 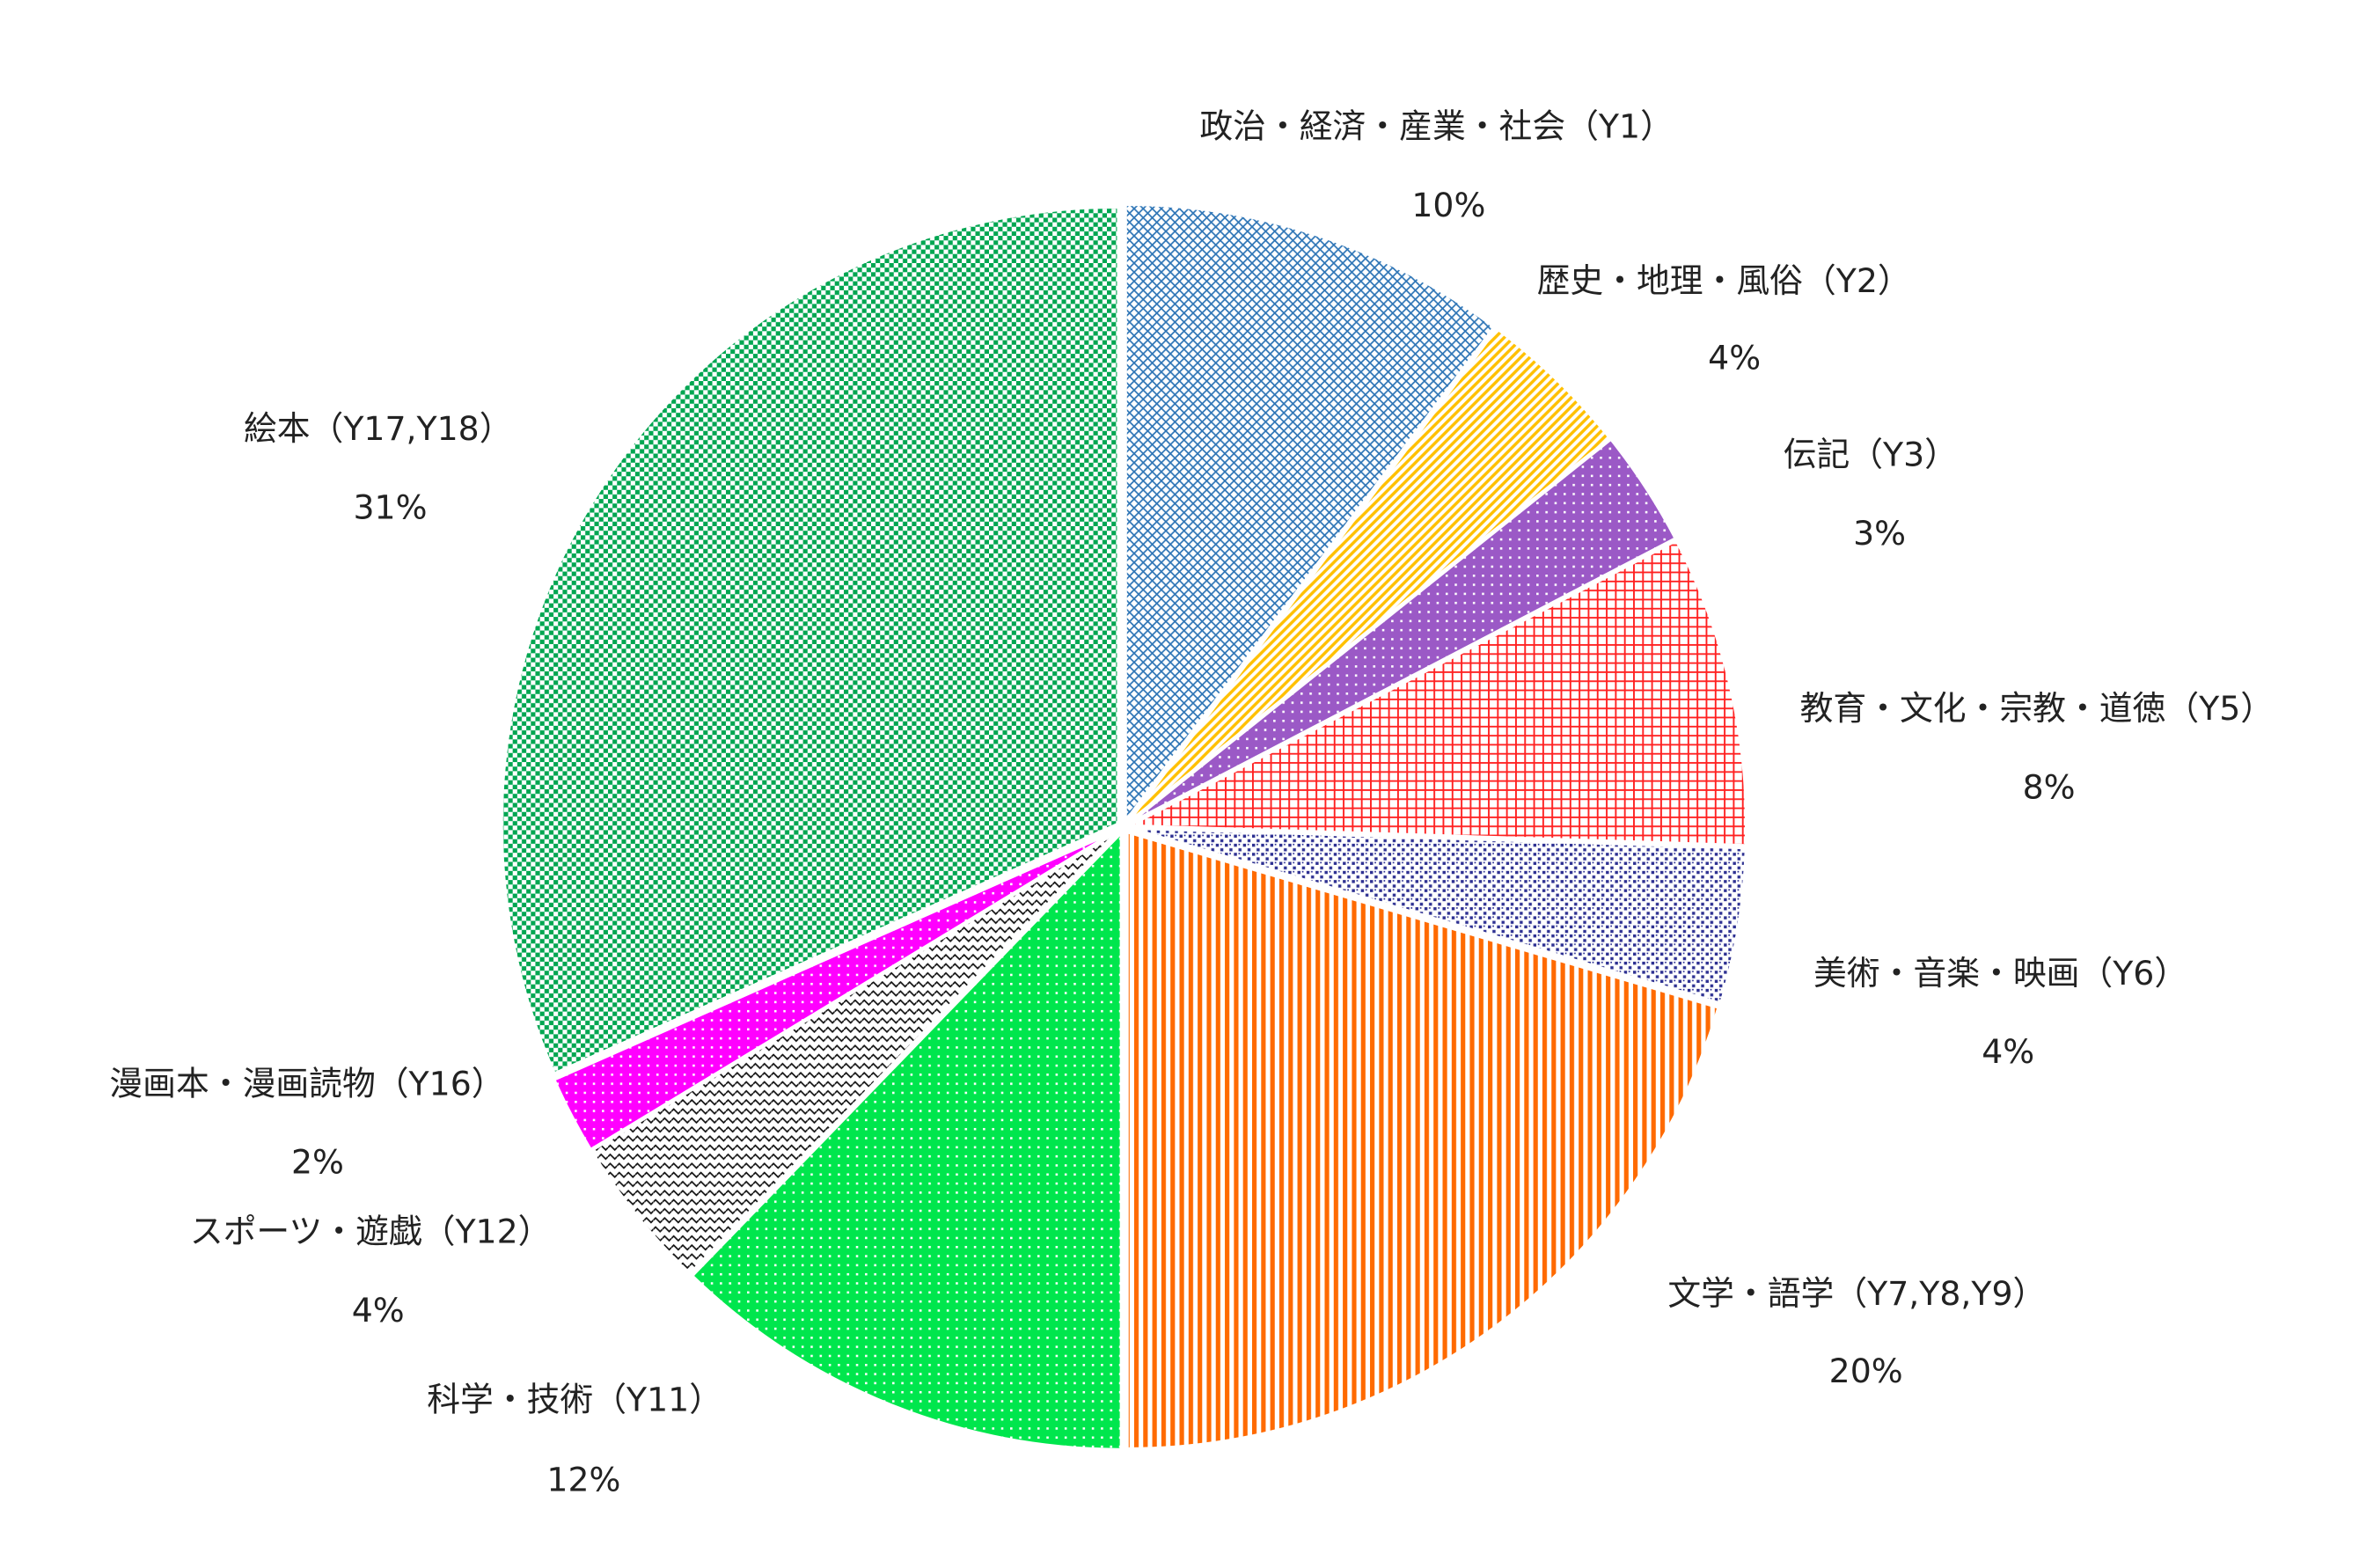 I want to click on value-label: 12%, so click(x=583, y=1480).